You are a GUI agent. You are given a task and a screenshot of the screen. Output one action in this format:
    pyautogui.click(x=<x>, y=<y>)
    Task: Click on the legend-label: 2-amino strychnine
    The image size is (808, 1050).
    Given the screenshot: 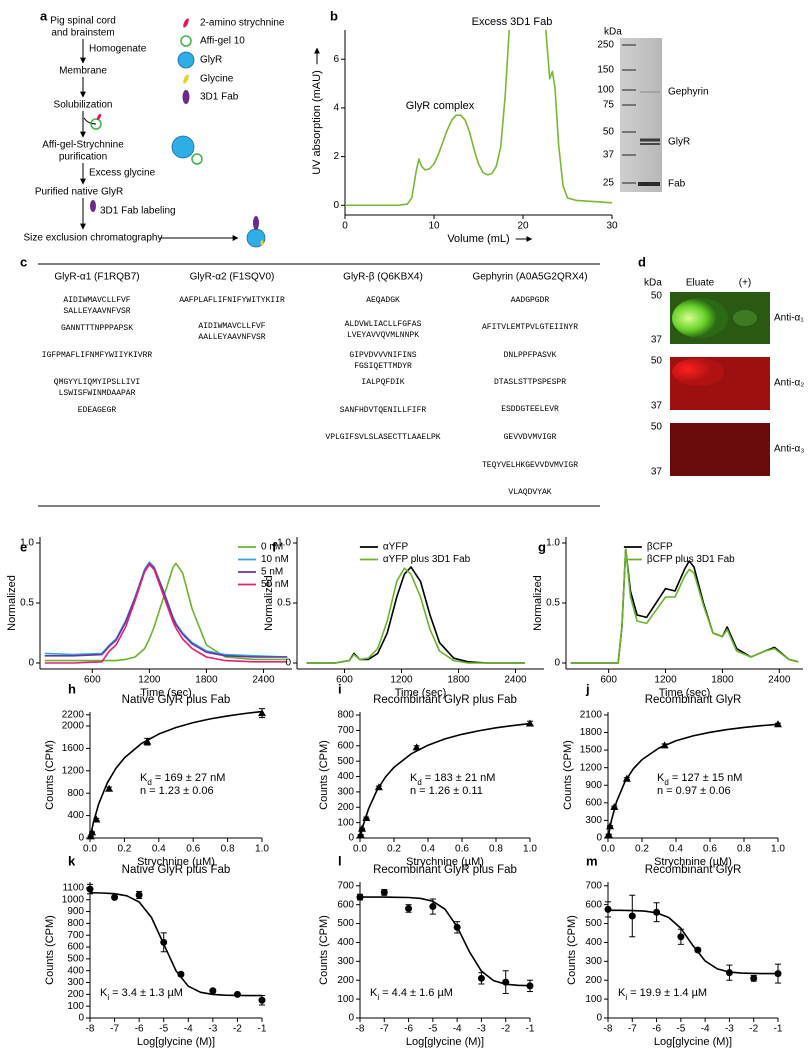 What is the action you would take?
    pyautogui.click(x=242, y=23)
    